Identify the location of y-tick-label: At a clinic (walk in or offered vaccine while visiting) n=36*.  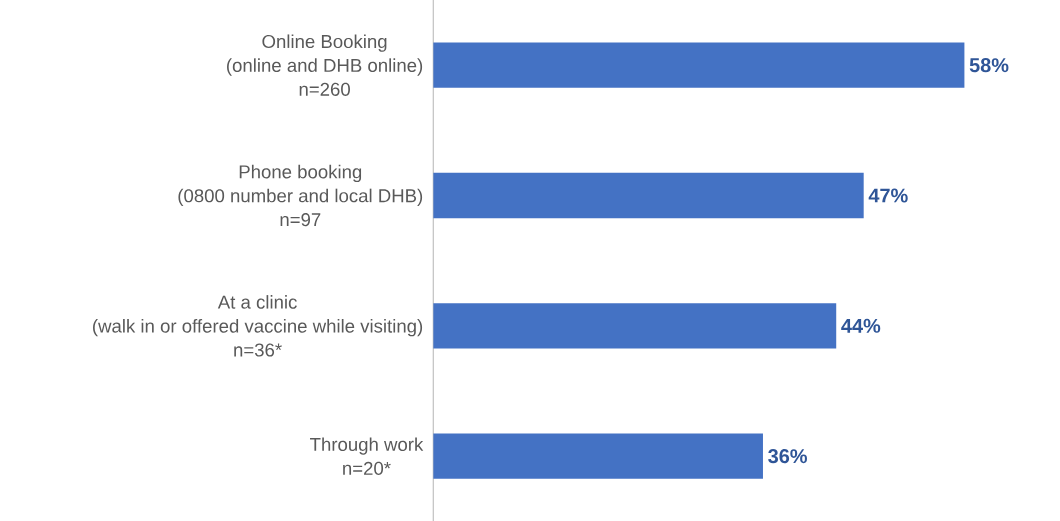
(258, 325).